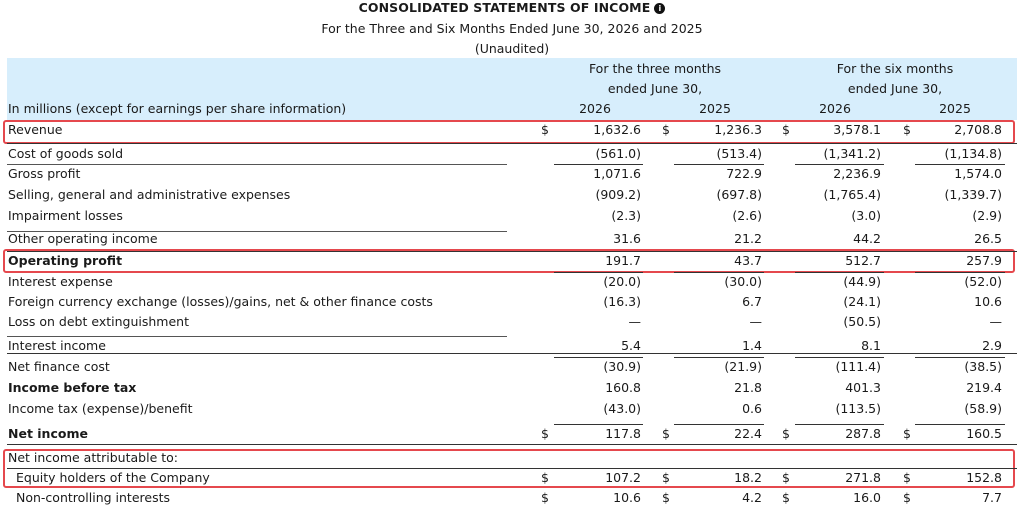 This screenshot has height=513, width=1024. Describe the element at coordinates (862, 281) in the screenshot. I see `cell-value: (44.9)` at that location.